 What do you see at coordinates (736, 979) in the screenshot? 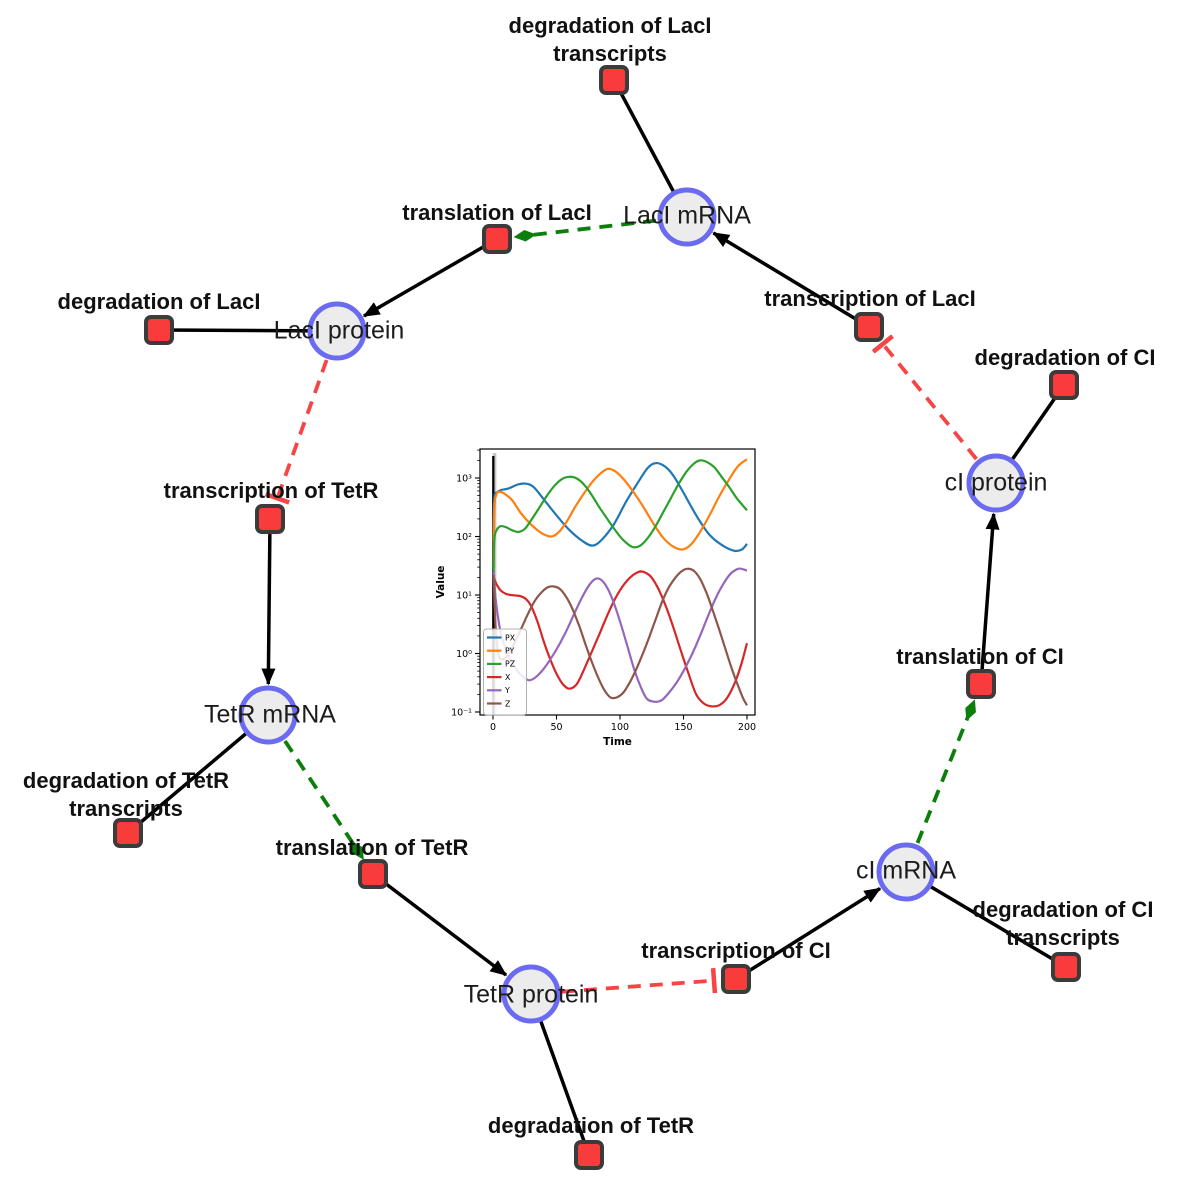
I see `reaction-node-transcription-cI` at bounding box center [736, 979].